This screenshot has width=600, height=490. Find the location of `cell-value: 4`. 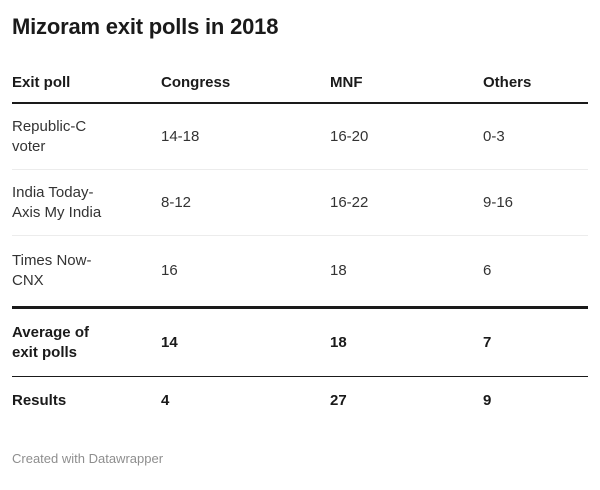

cell-value: 4 is located at coordinates (165, 400).